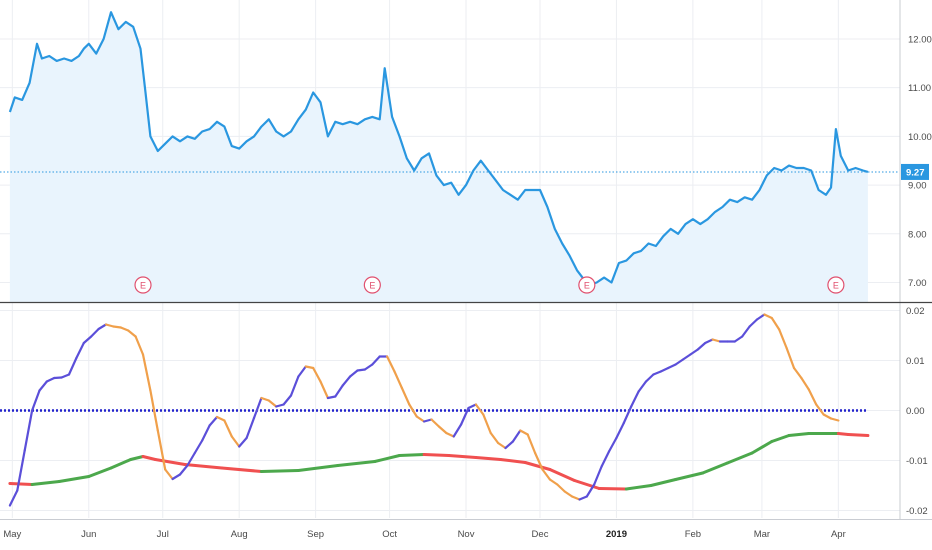 The image size is (932, 550). I want to click on price-y-tick-label: 11.00, so click(919, 88).